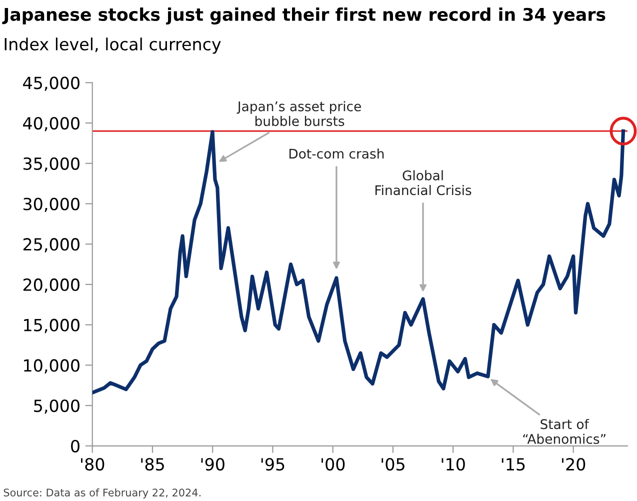 The width and height of the screenshot is (637, 501). I want to click on y-tick-label: 15,000, so click(52, 326).